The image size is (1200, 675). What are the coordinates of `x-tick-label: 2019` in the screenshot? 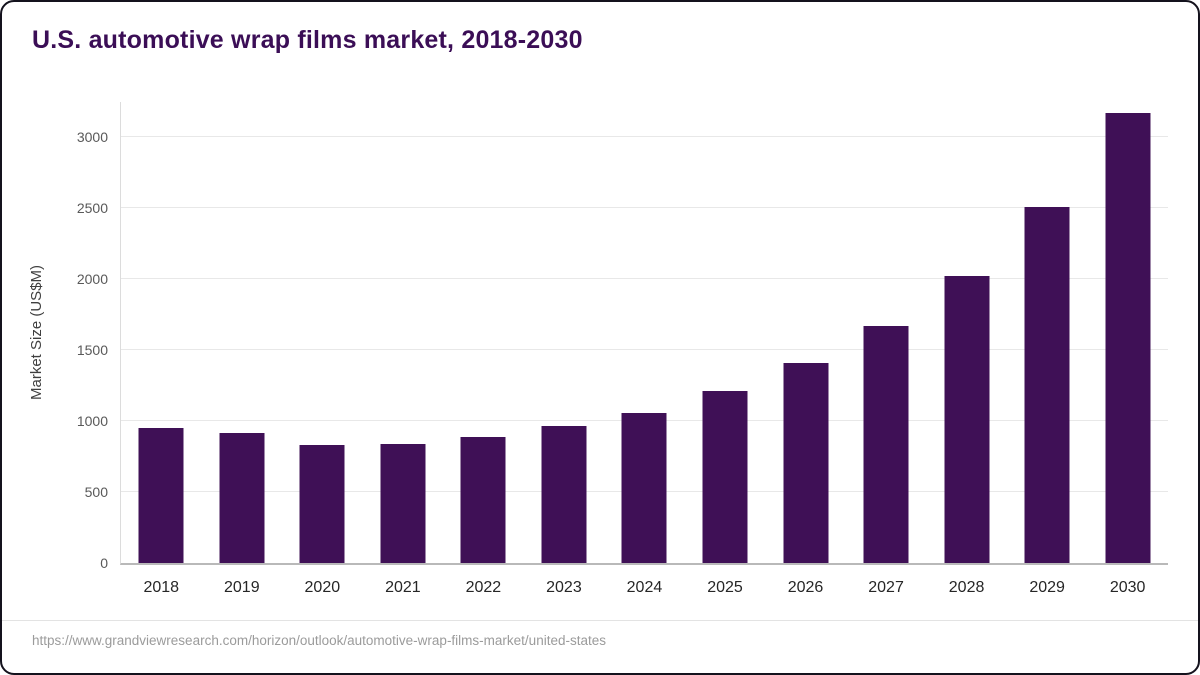 It's located at (242, 587).